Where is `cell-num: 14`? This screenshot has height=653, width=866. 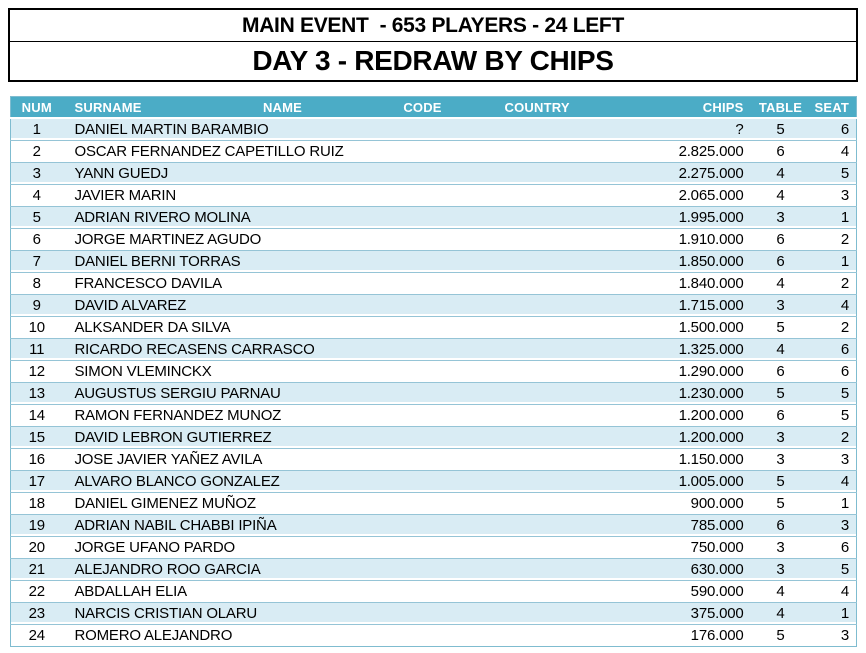 cell-num: 14 is located at coordinates (36, 415).